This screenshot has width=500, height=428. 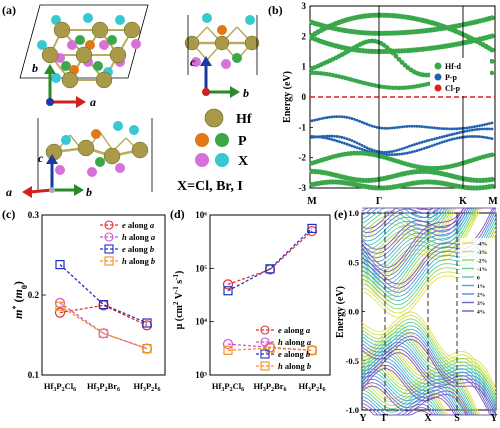 I want to click on kpoint-label: X, so click(x=428, y=418).